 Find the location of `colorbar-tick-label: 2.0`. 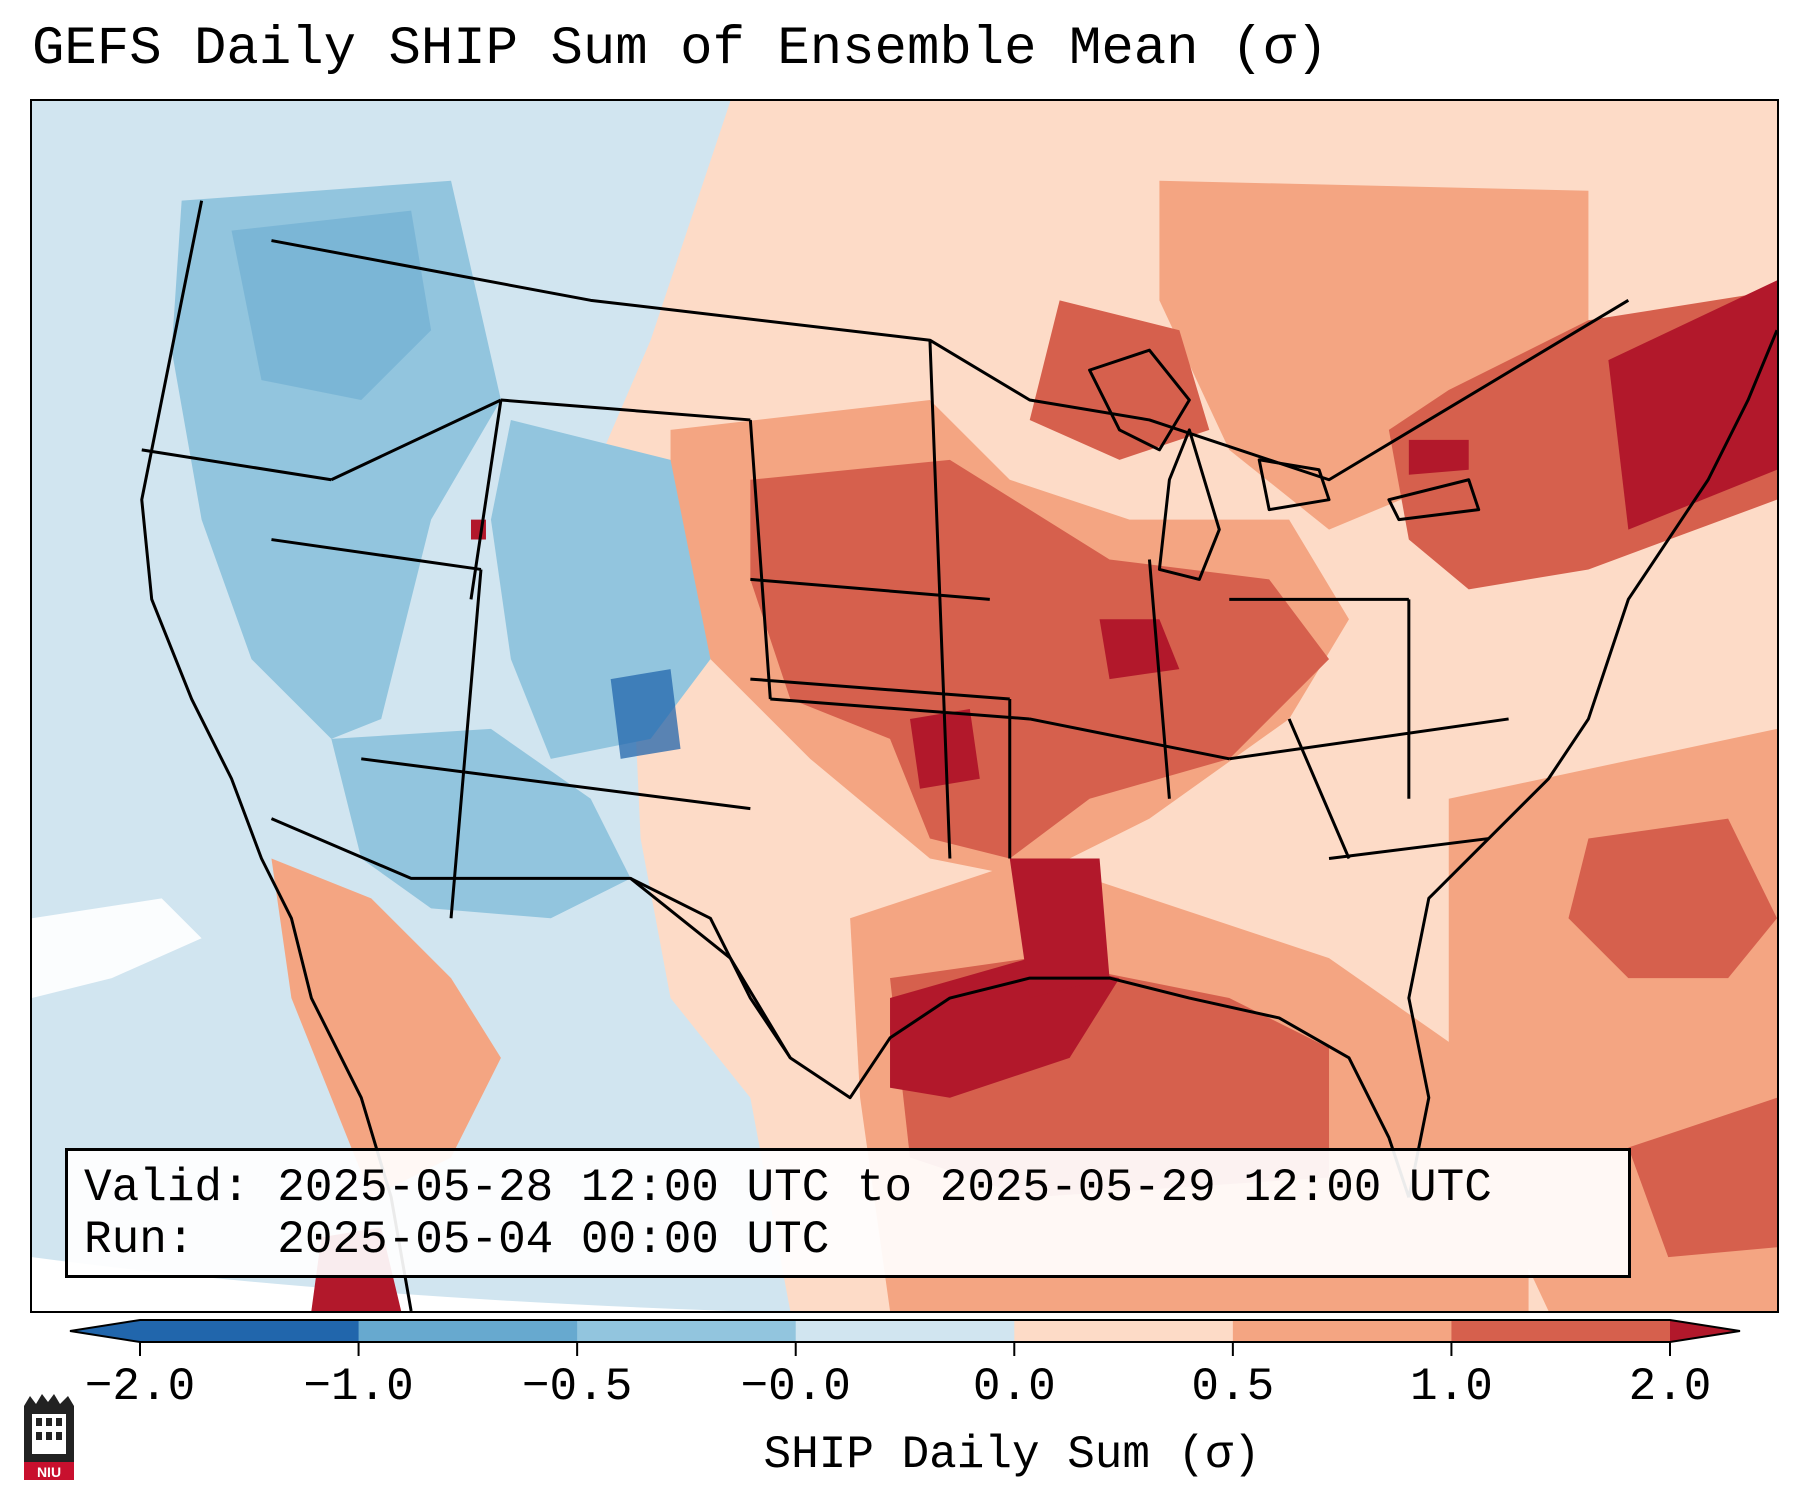

colorbar-tick-label: 2.0 is located at coordinates (1670, 1387).